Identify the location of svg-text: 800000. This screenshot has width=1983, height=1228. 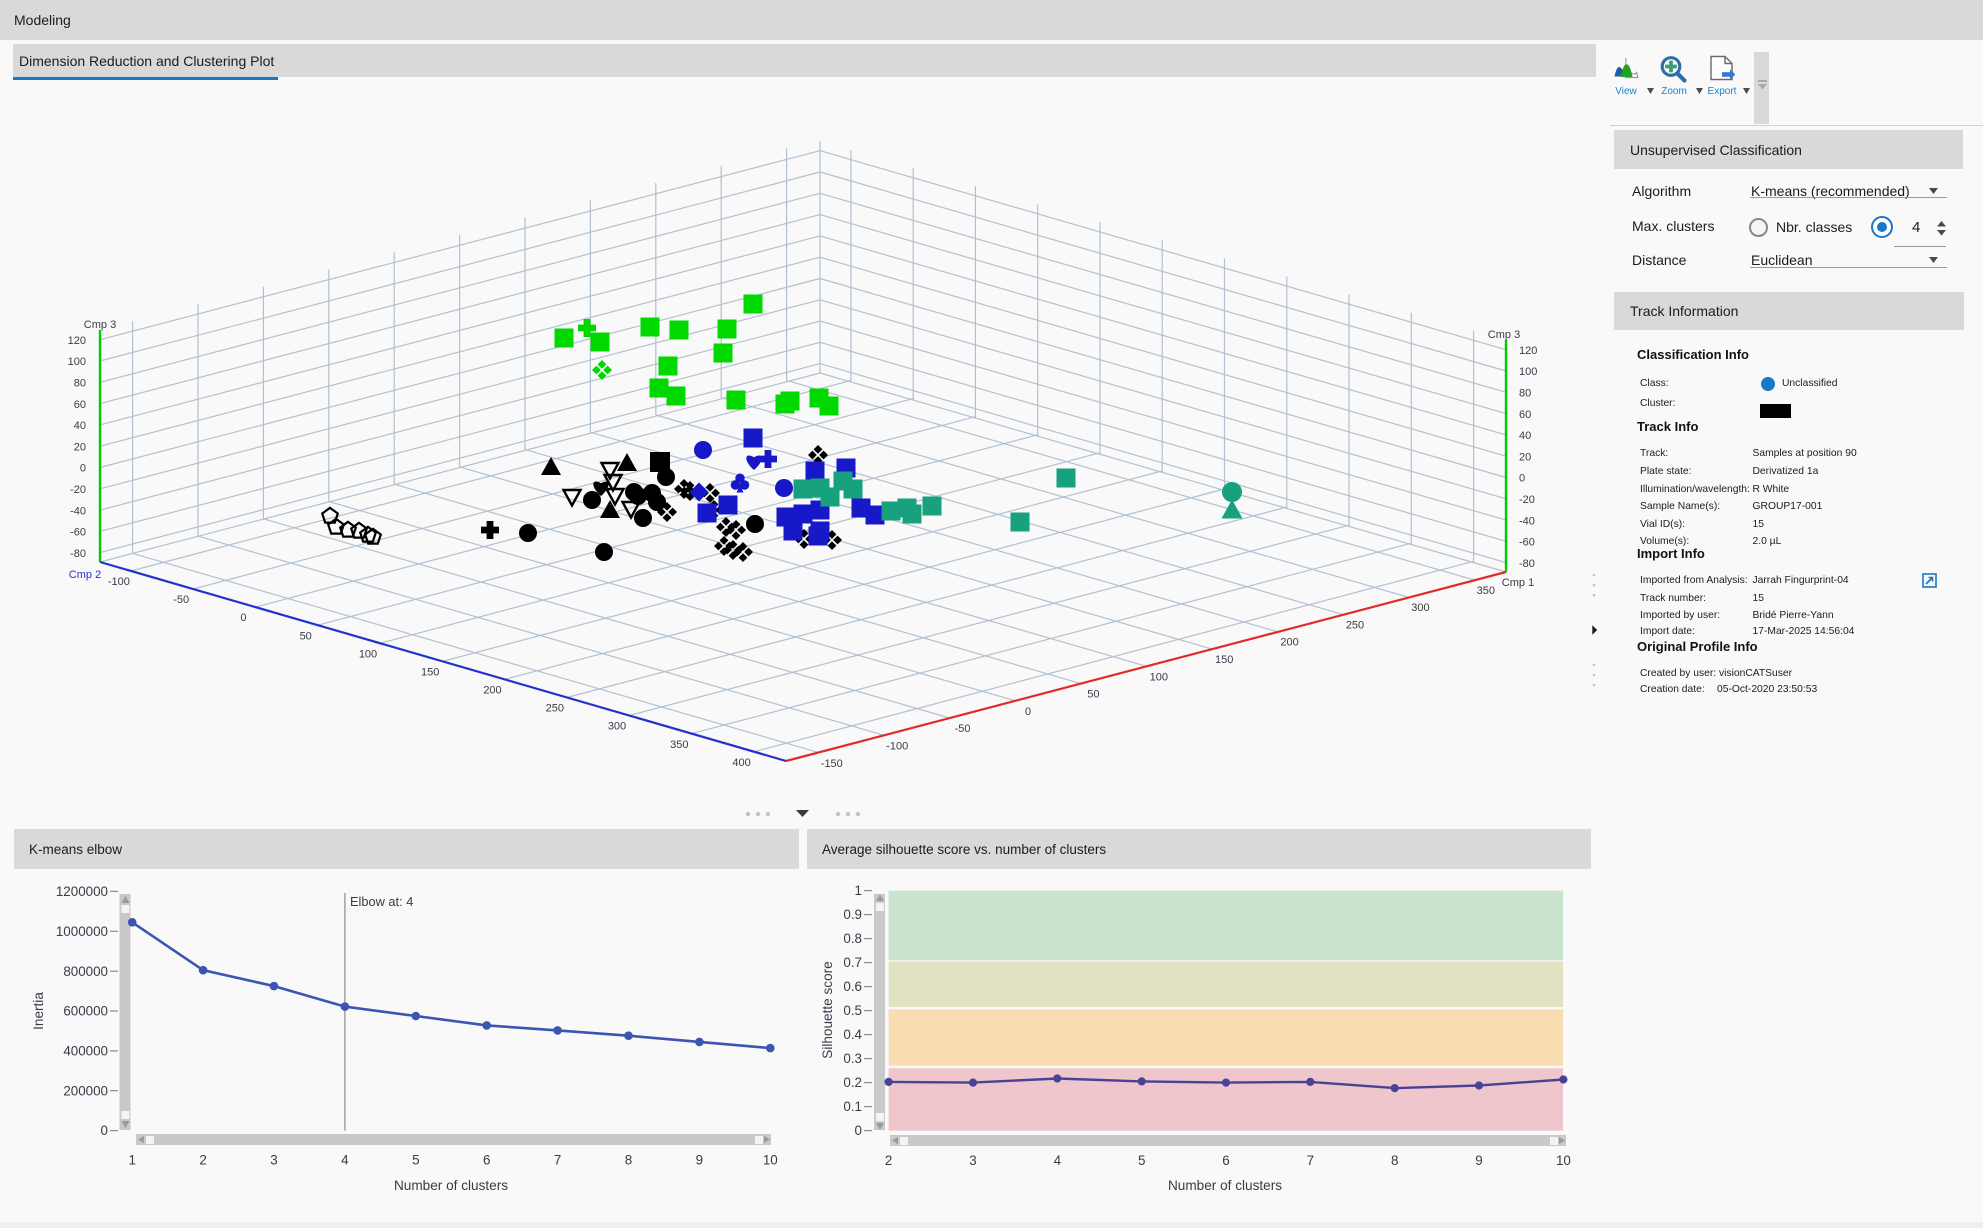
(85, 971).